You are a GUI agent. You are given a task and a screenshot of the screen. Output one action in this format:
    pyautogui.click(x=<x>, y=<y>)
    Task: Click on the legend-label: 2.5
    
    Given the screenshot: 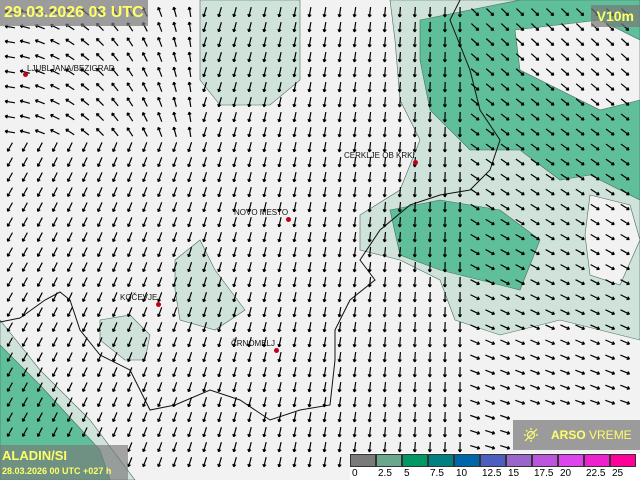 What is the action you would take?
    pyautogui.click(x=385, y=473)
    